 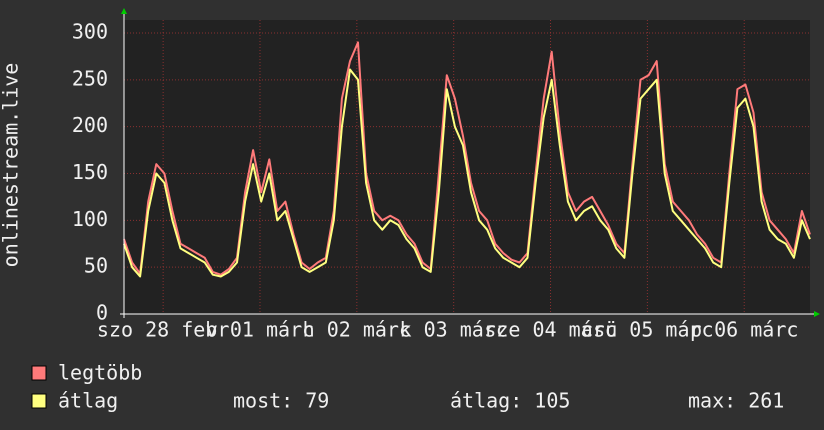 What do you see at coordinates (88, 401) in the screenshot?
I see `legend-label: átlag` at bounding box center [88, 401].